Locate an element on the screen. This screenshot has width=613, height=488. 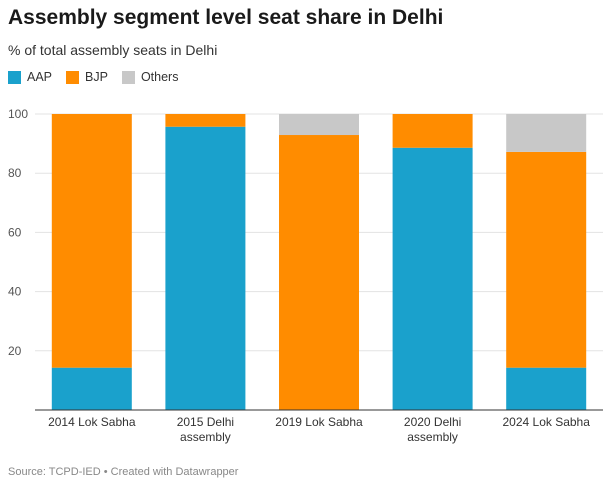
legend-label-aap: AAP is located at coordinates (40, 77).